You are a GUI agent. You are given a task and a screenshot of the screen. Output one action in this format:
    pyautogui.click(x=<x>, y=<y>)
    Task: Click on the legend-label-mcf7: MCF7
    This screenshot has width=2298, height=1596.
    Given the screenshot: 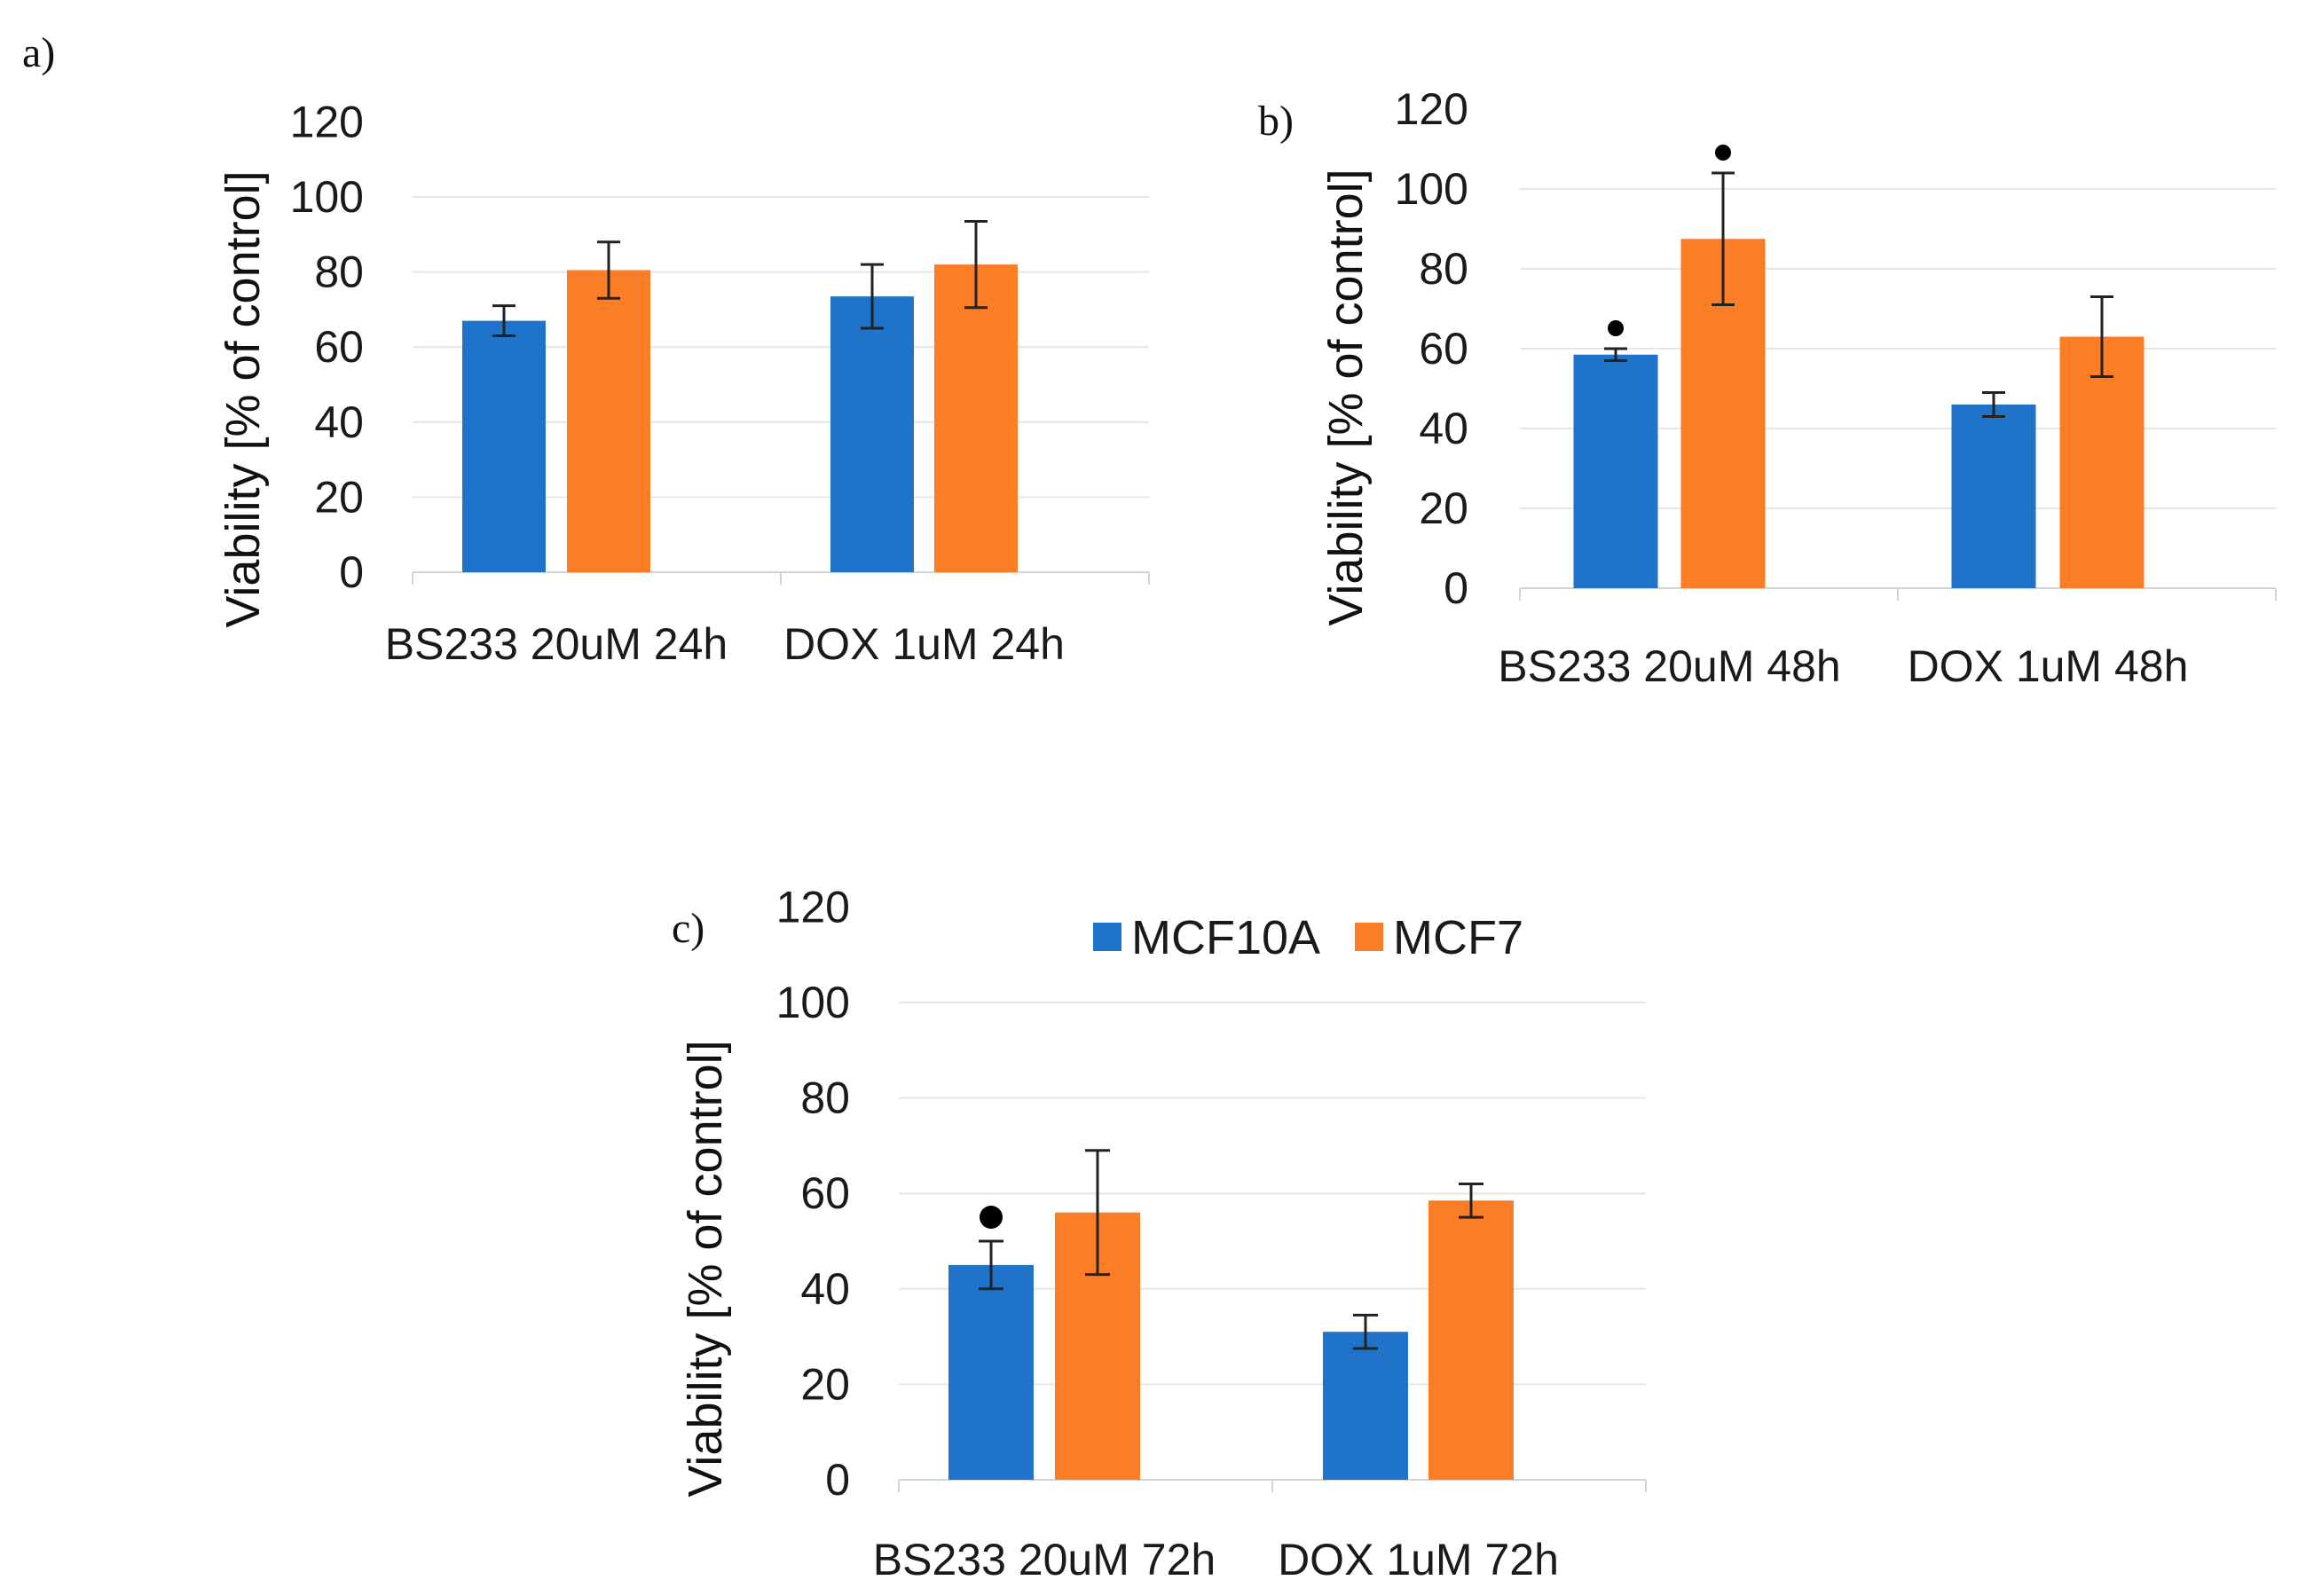 What is the action you would take?
    pyautogui.click(x=1458, y=937)
    